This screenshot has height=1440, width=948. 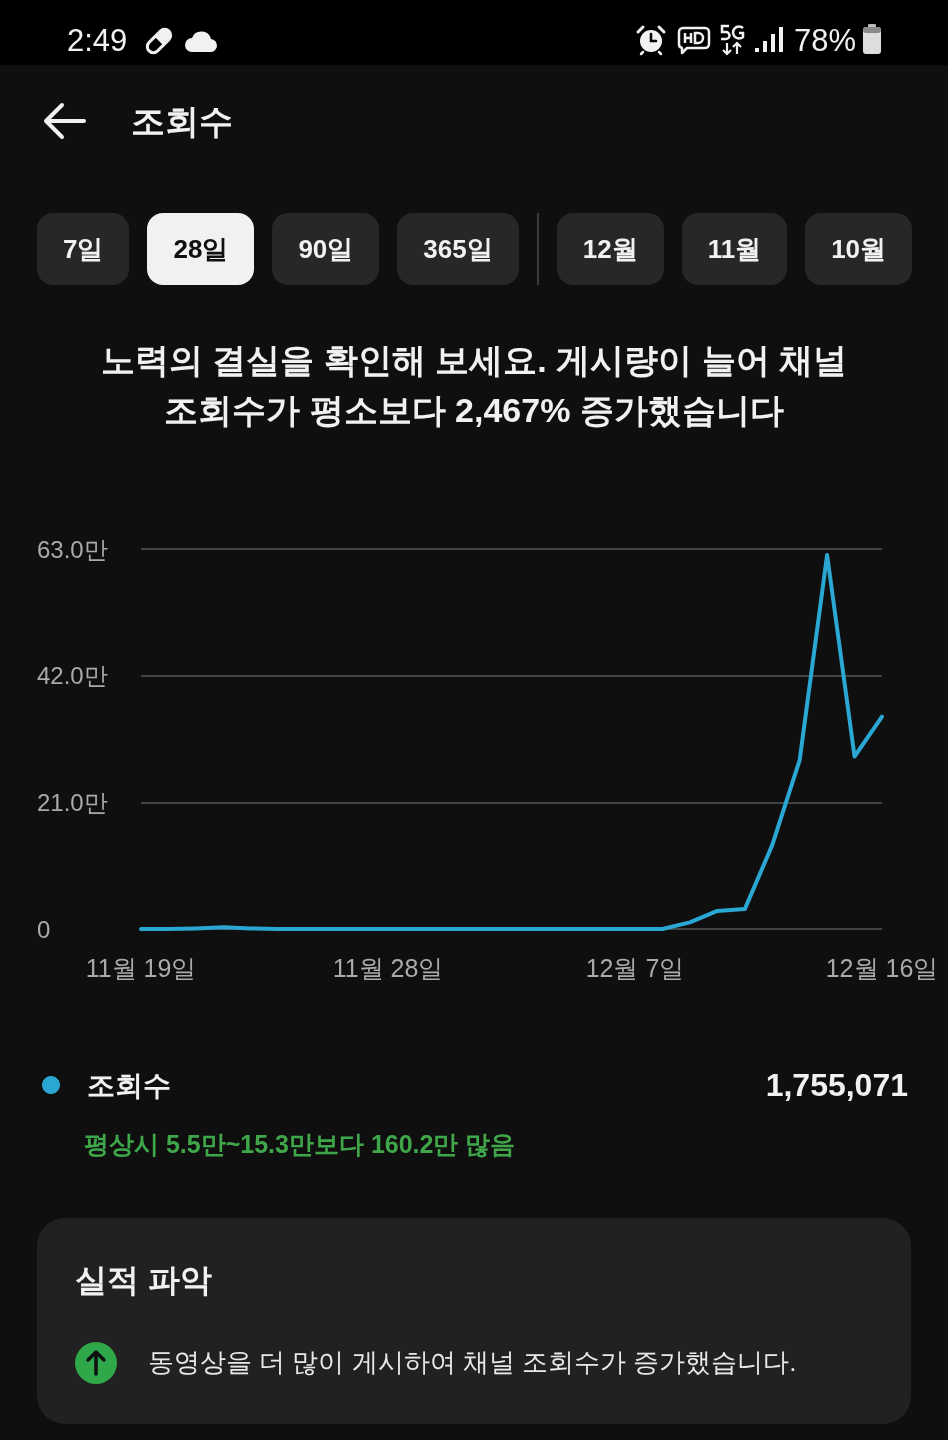 What do you see at coordinates (72, 549) in the screenshot?
I see `y-tick-label: 63.0만` at bounding box center [72, 549].